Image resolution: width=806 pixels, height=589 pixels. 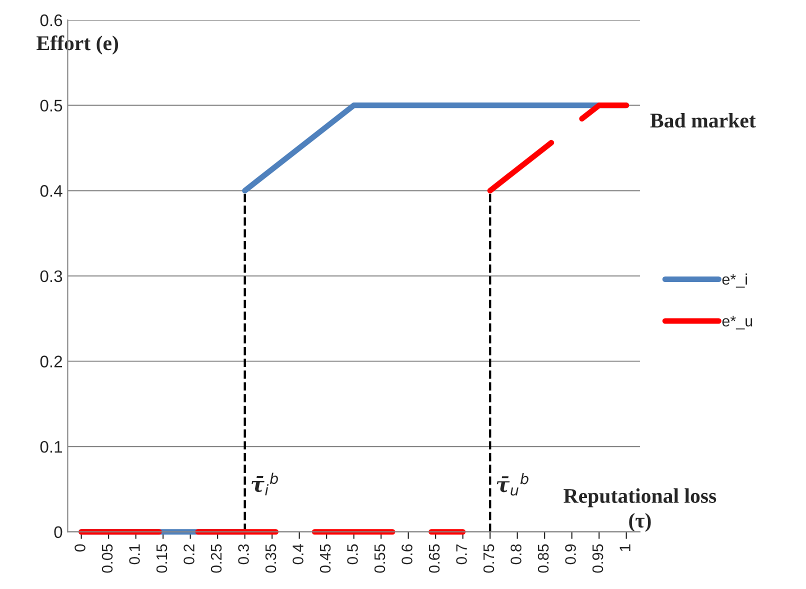 I want to click on y-tick-label: 0, so click(x=58, y=532).